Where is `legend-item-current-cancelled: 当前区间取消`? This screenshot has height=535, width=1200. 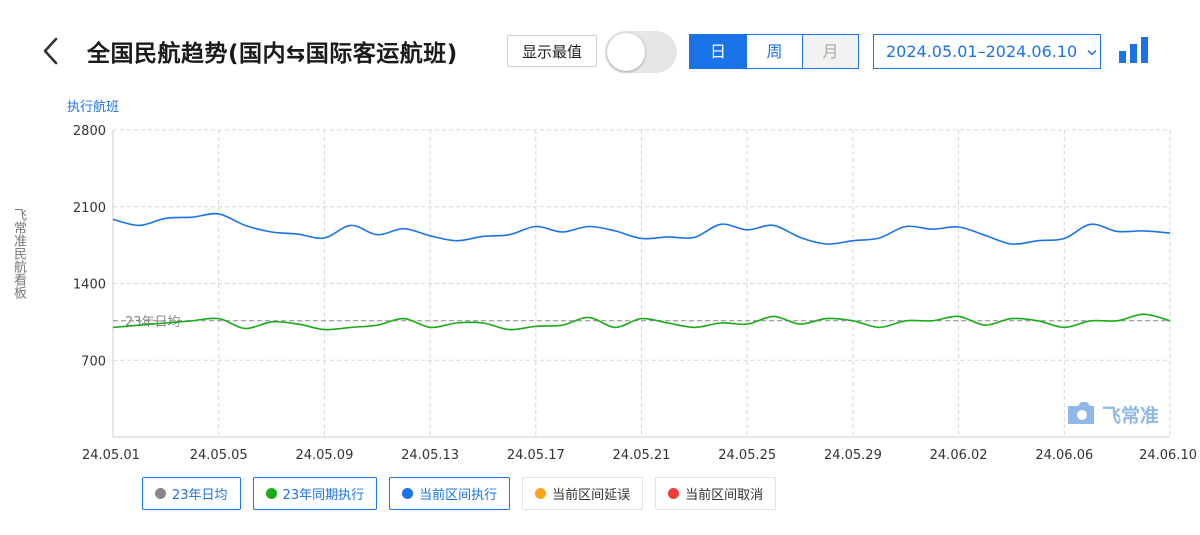
legend-item-current-cancelled: 当前区间取消 is located at coordinates (716, 493).